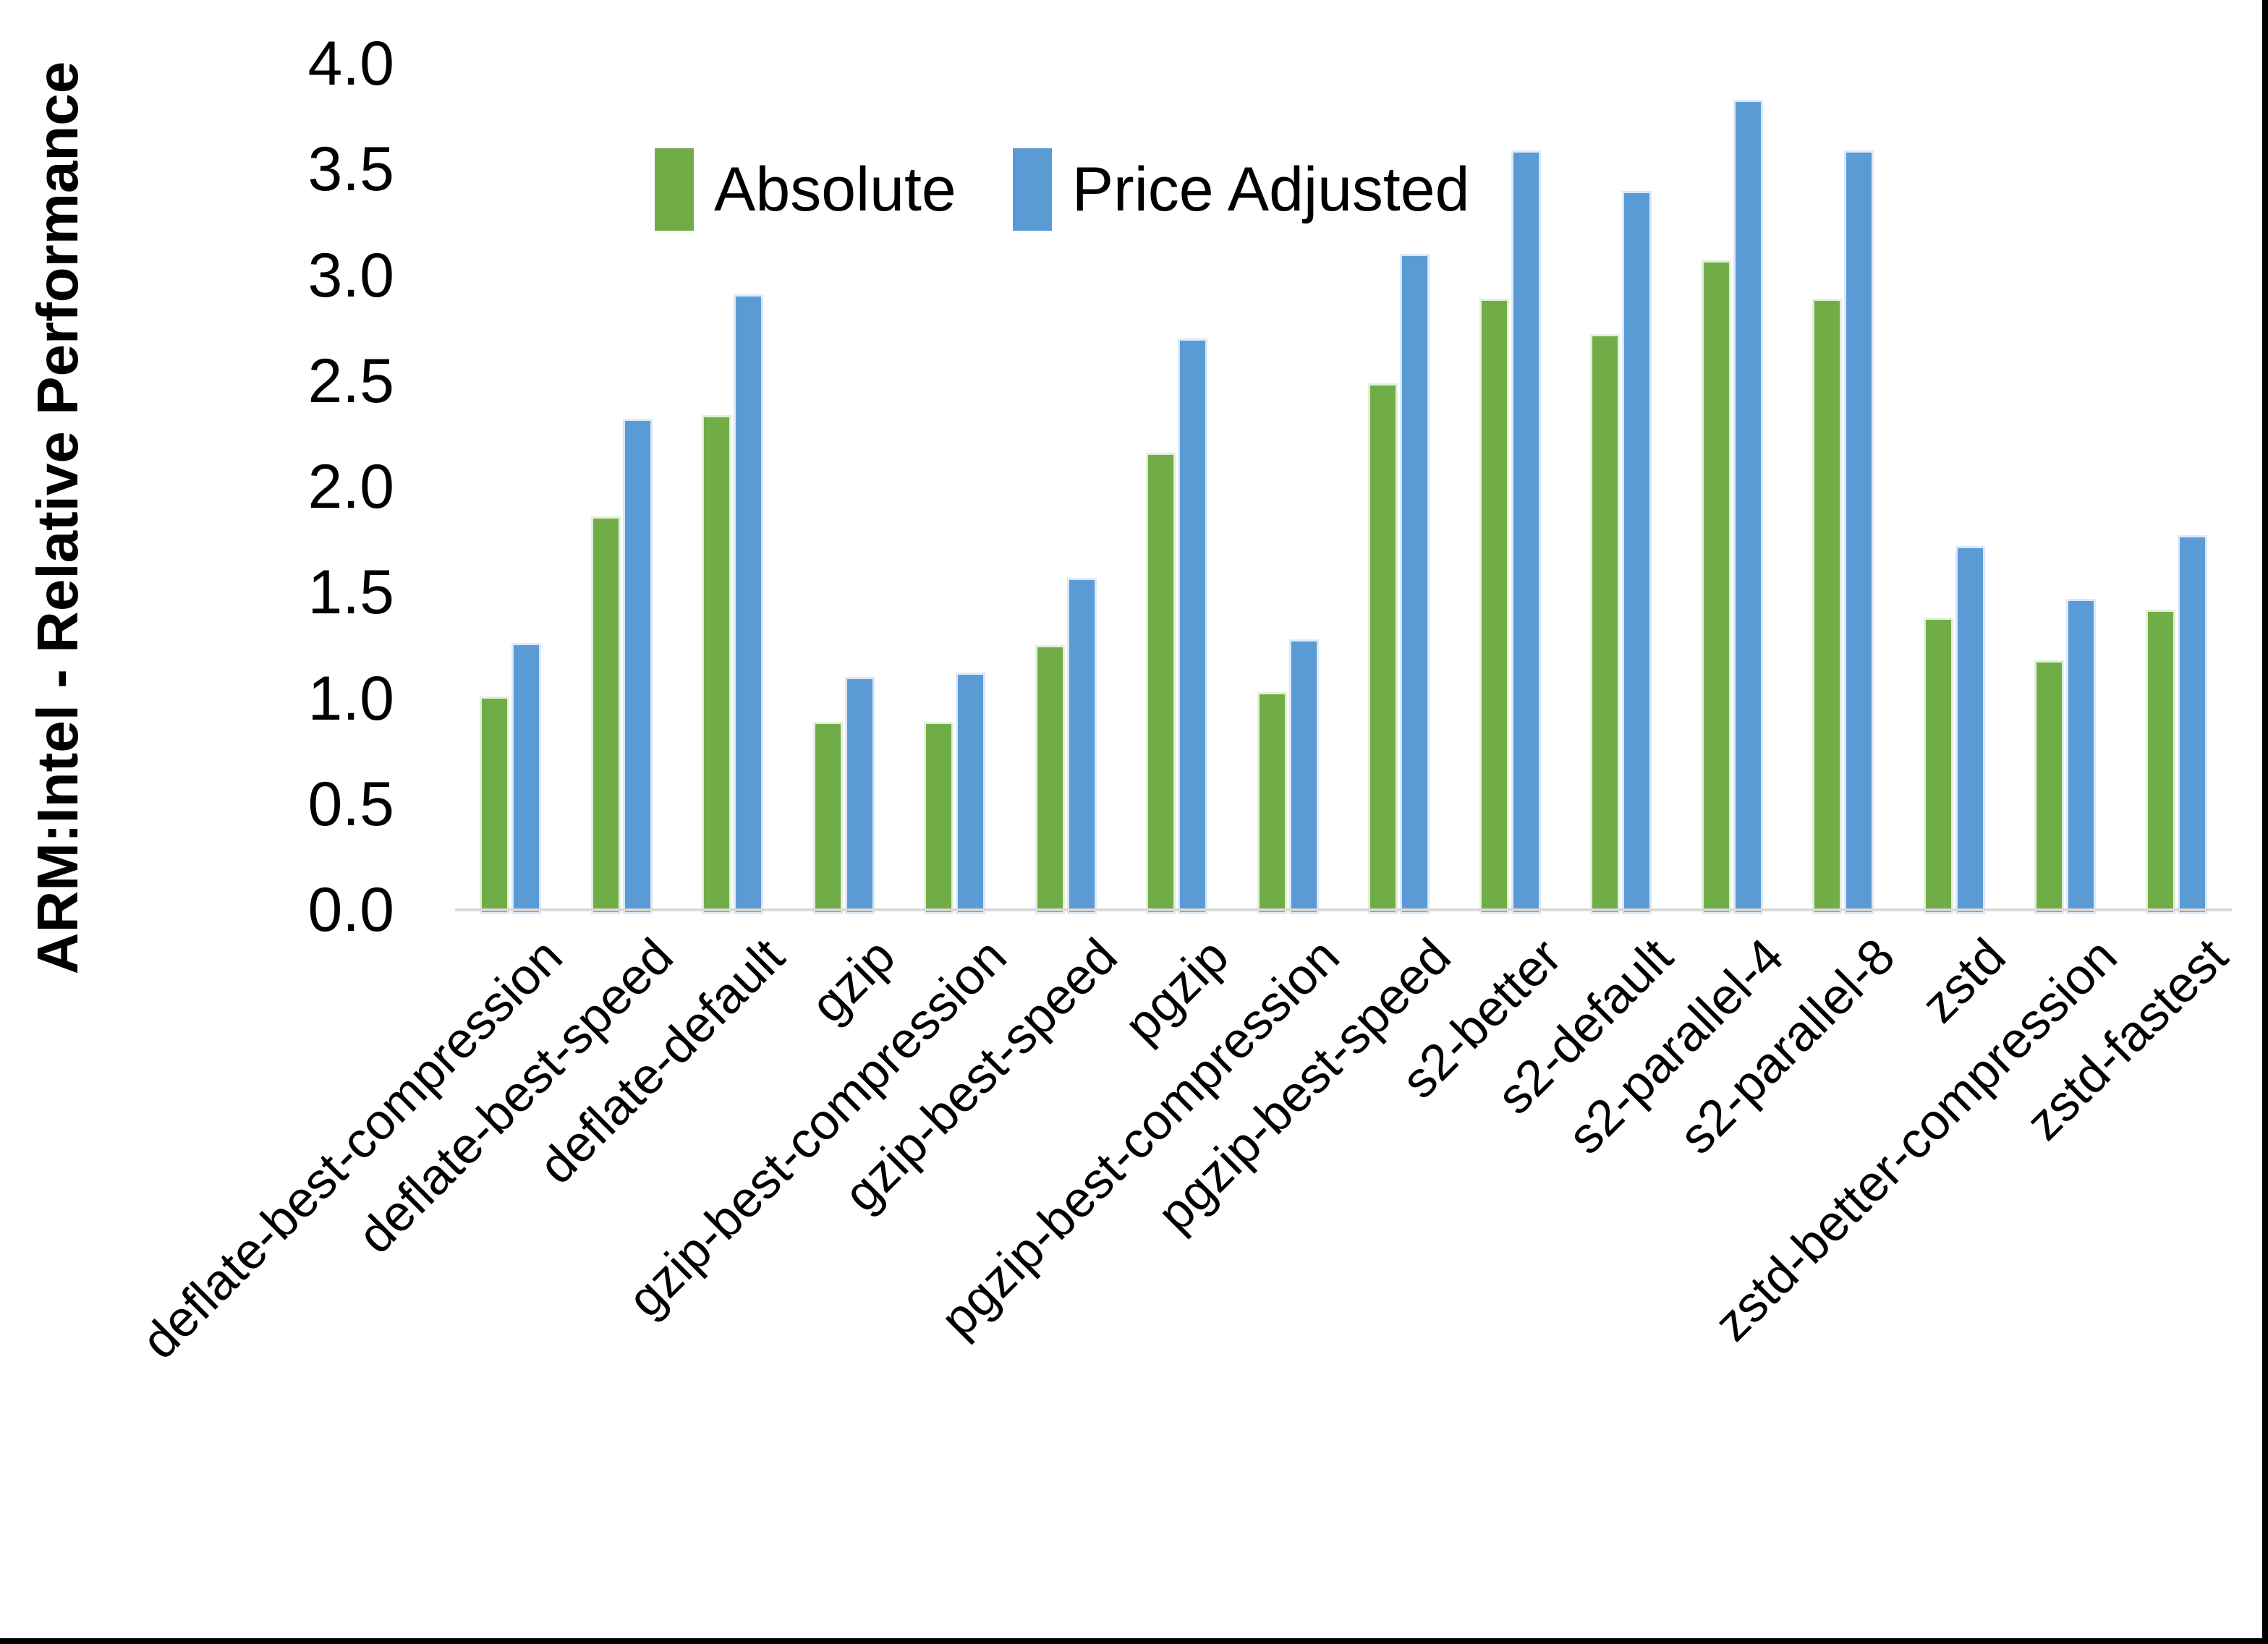  What do you see at coordinates (1193, 626) in the screenshot?
I see `bar-price-adjusted-pgzip` at bounding box center [1193, 626].